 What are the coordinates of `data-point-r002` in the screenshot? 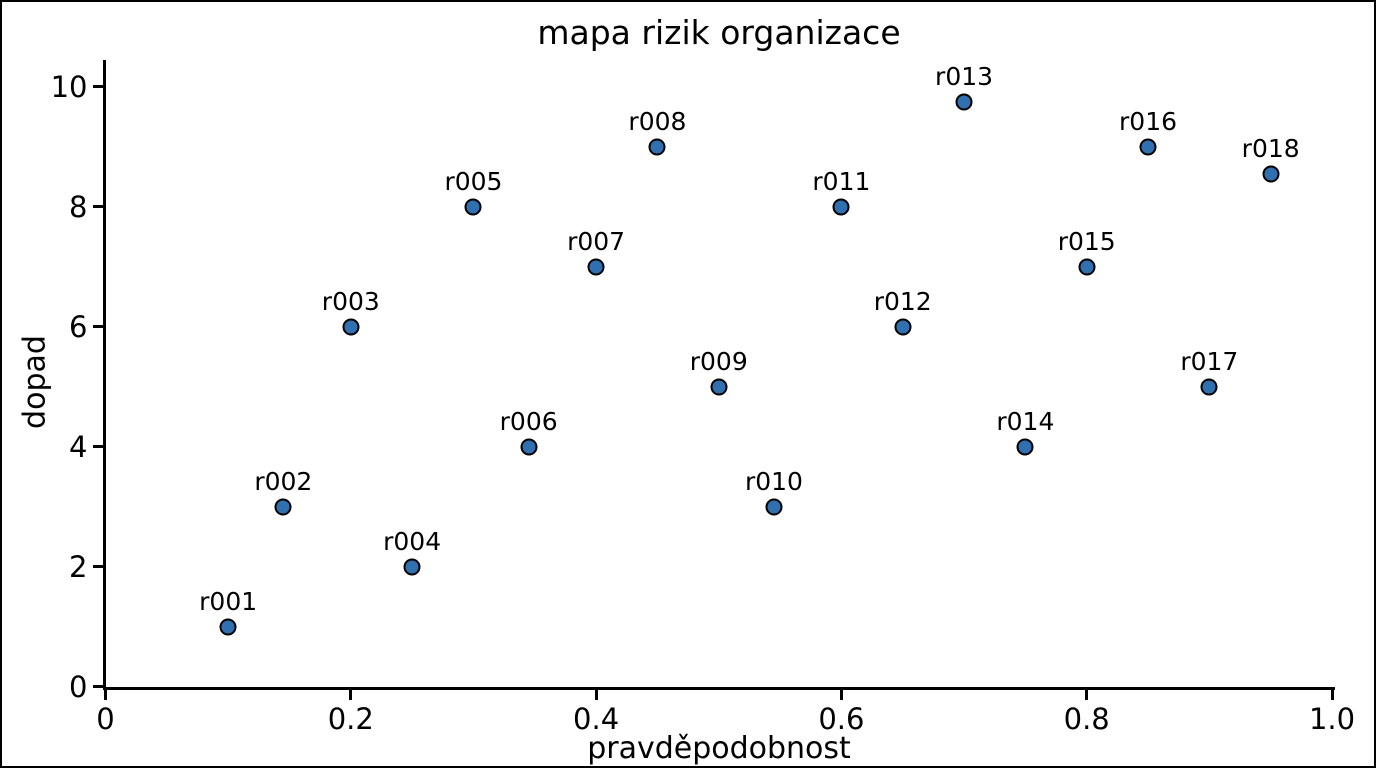 It's located at (283, 506).